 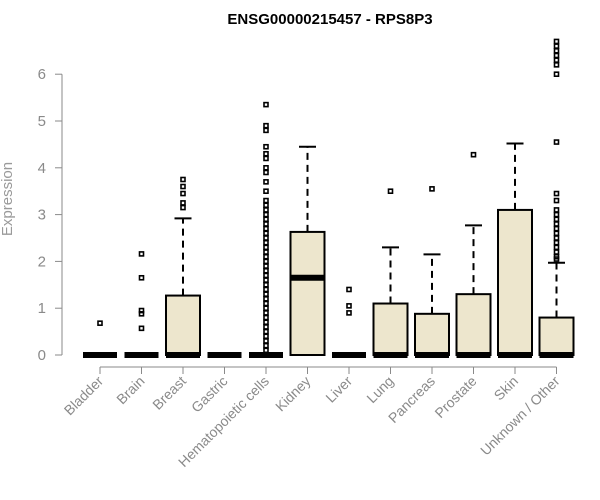 I want to click on x-tick-label: Kidney, so click(x=293, y=394).